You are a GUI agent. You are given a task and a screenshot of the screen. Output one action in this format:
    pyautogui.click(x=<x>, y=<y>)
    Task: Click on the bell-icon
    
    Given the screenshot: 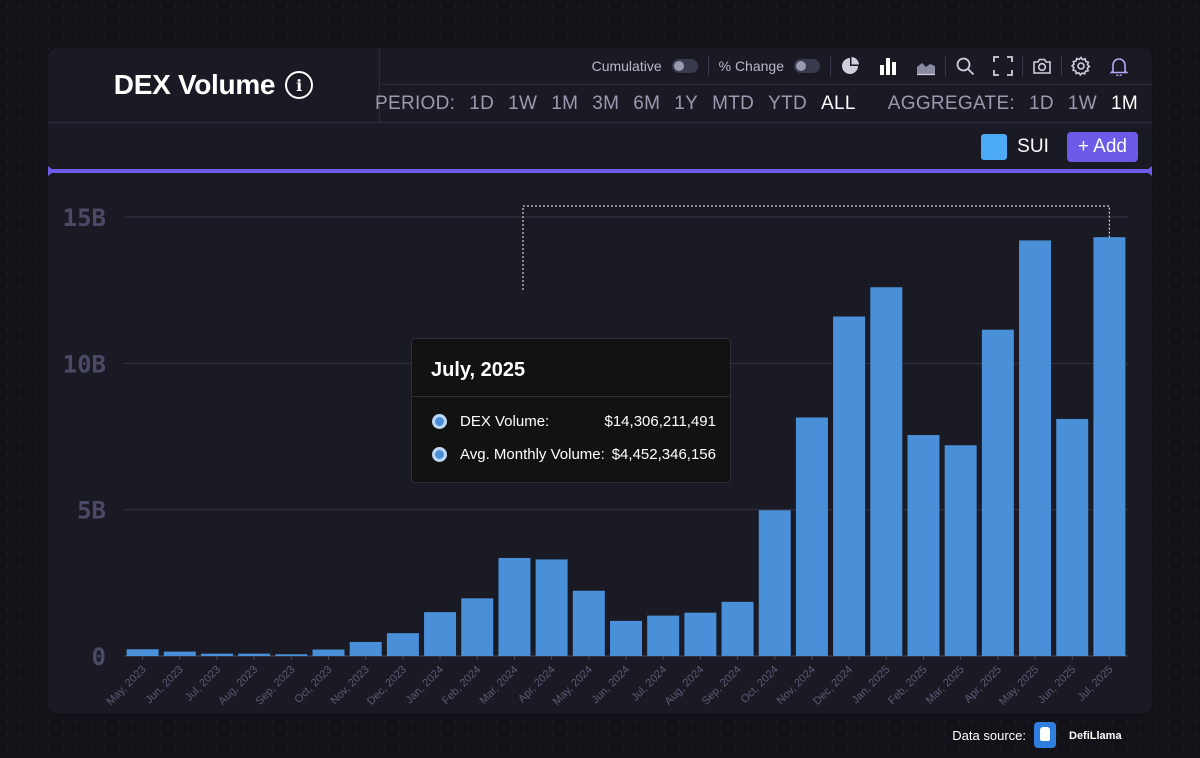 What is the action you would take?
    pyautogui.click(x=1119, y=66)
    